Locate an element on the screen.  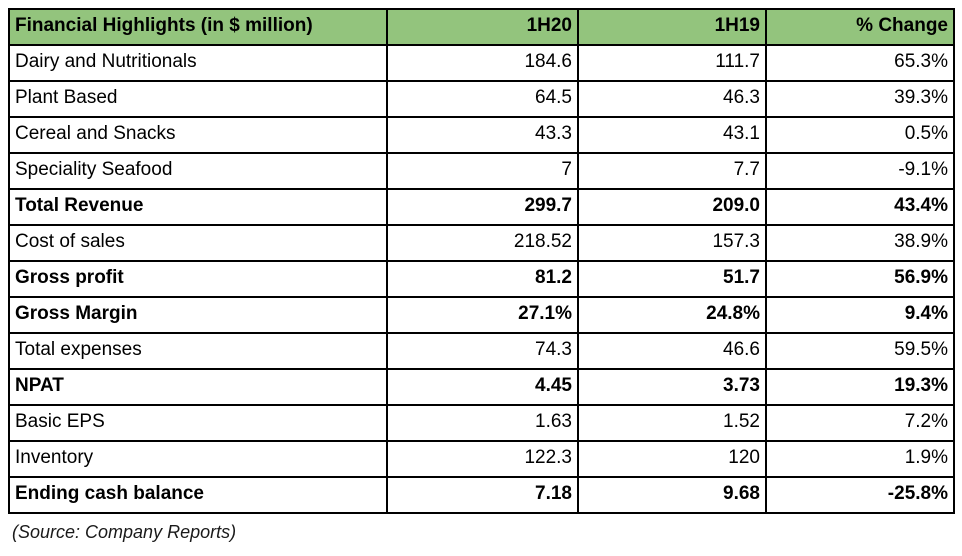
table-row: Cereal and Snacks 43.3 43.1 0.5% is located at coordinates (481, 135).